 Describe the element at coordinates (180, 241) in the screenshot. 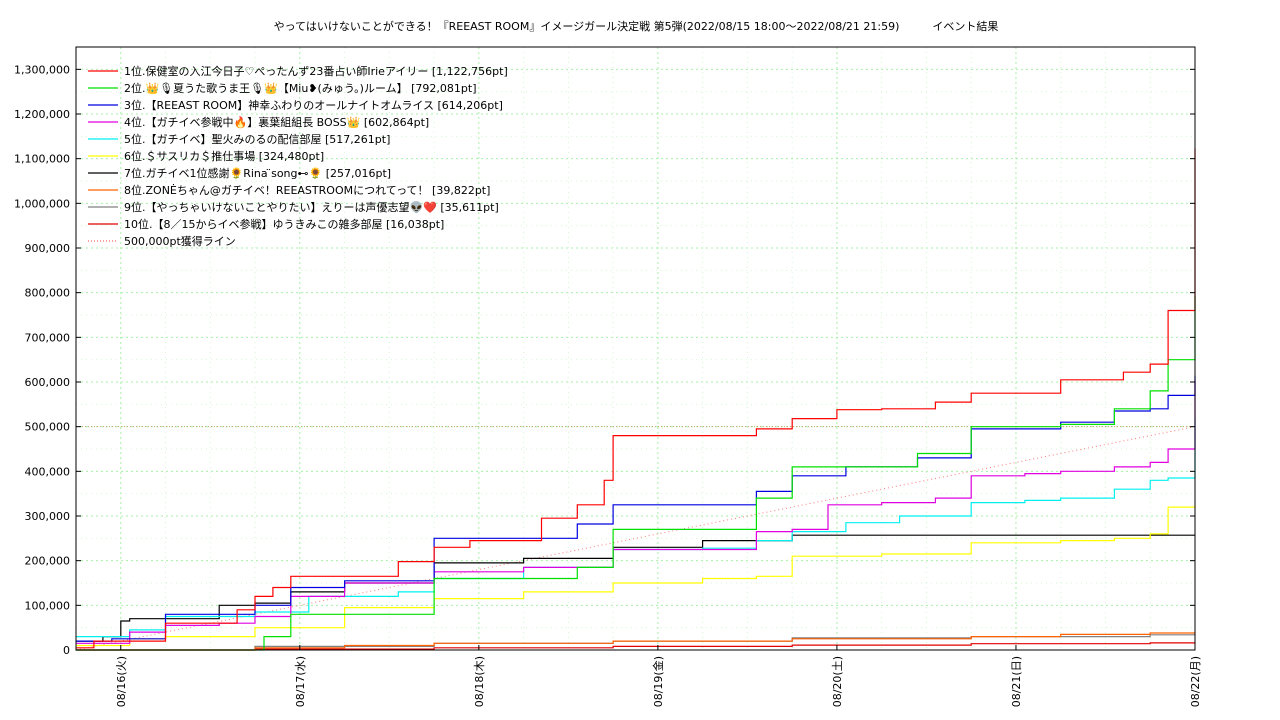

I see `legend-label-threshold: 500,000pt獲得ライン` at that location.